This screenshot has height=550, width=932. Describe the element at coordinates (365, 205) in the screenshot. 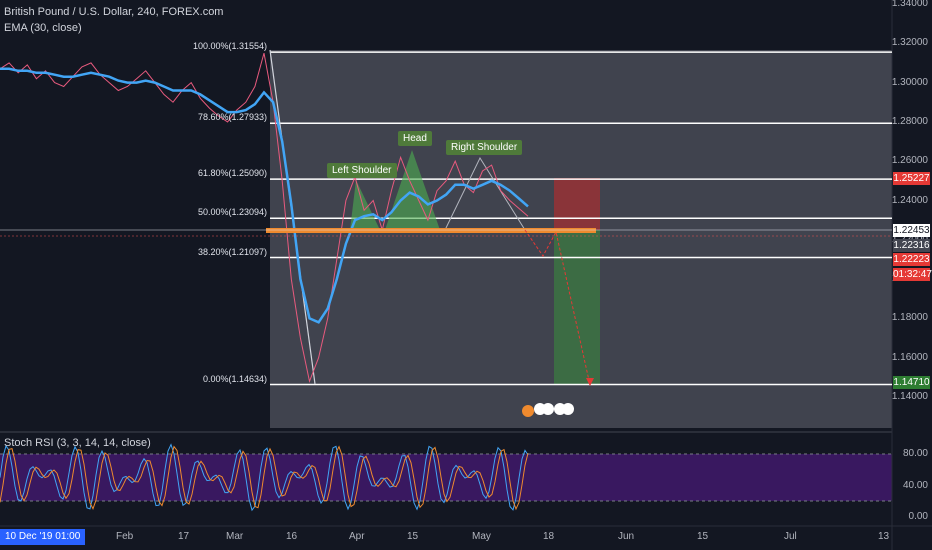

I see `left-shoulder-shape` at that location.